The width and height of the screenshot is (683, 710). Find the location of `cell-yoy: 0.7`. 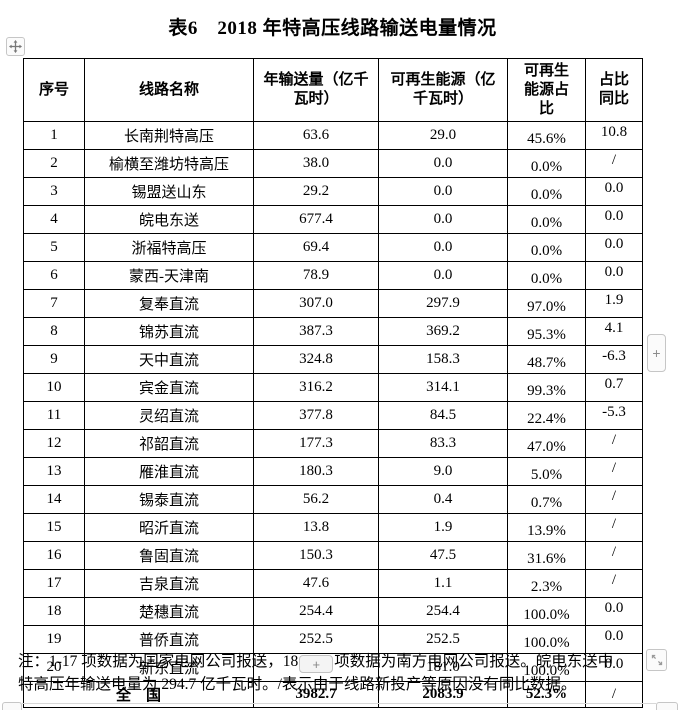

cell-yoy: 0.7 is located at coordinates (614, 387).